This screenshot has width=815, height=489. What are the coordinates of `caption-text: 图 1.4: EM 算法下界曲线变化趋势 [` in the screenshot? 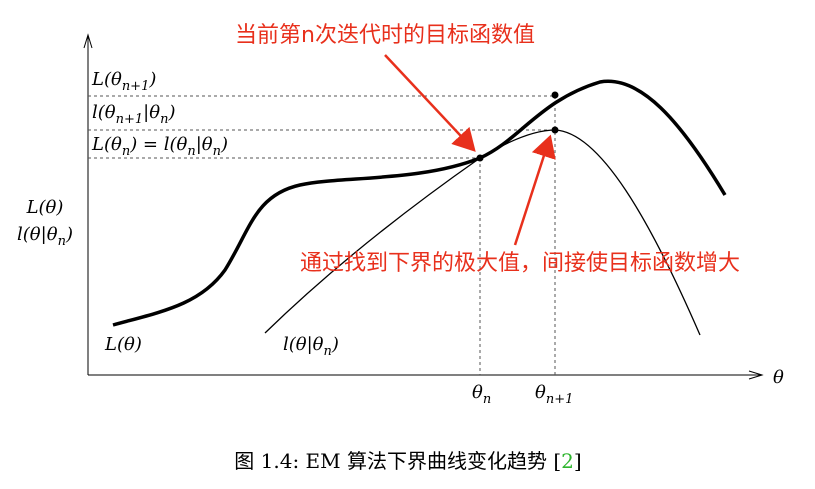 It's located at (397, 461).